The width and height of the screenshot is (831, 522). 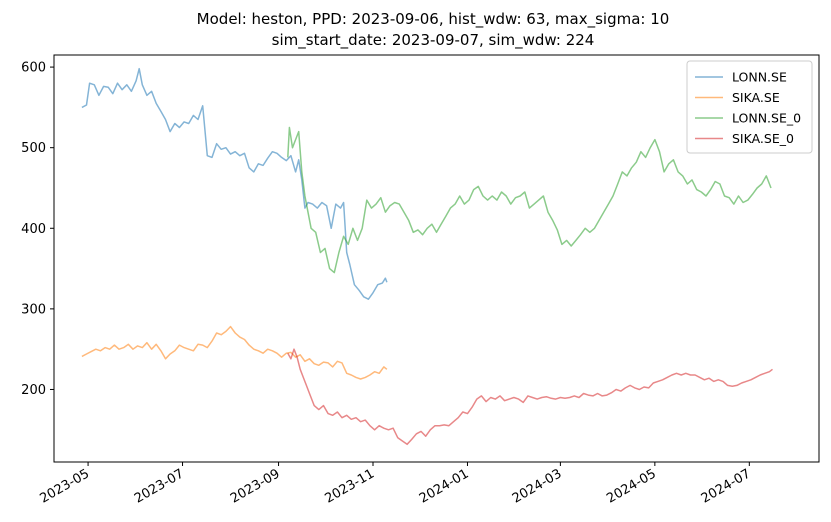 I want to click on x-tick-label: 2024-05, so click(x=631, y=486).